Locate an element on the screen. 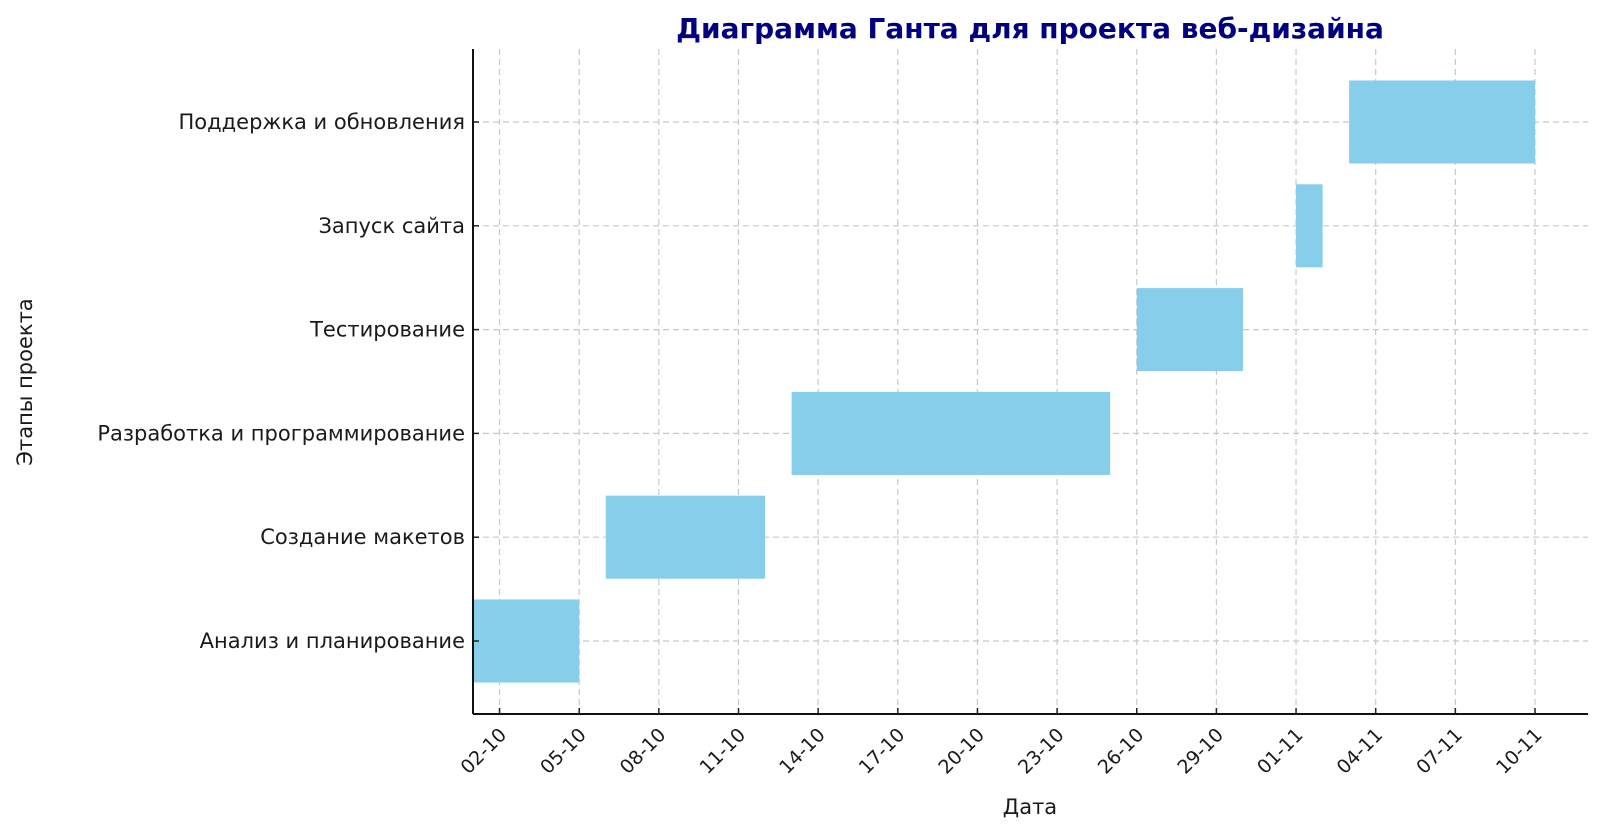  y-tick-label: Тестирование is located at coordinates (387, 330).